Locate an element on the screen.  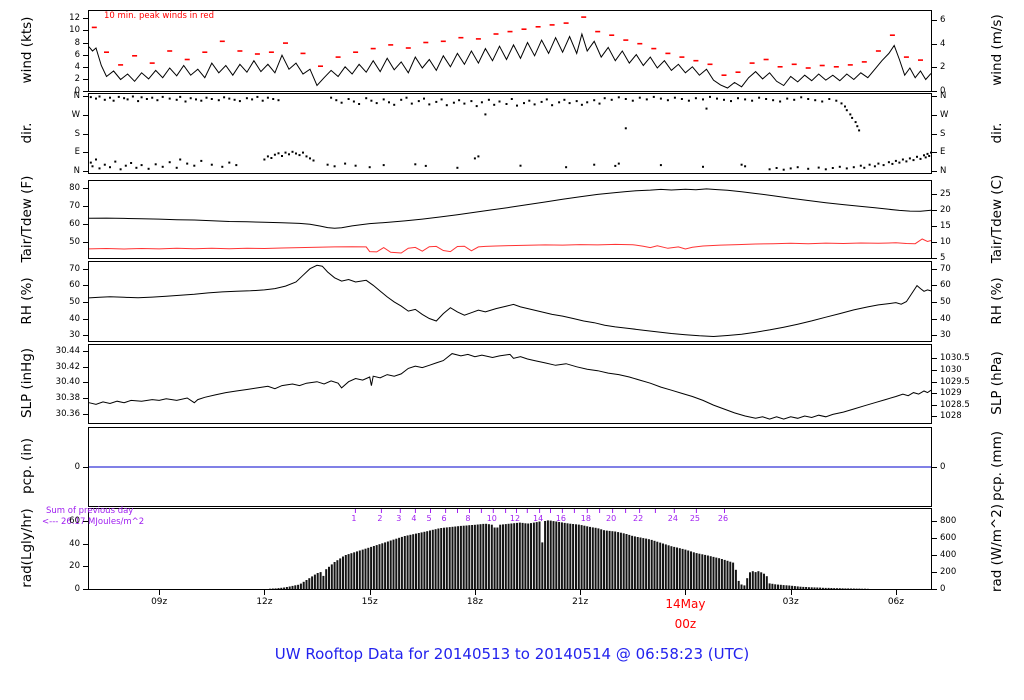
slp-plot-area is located at coordinates (510, 386).